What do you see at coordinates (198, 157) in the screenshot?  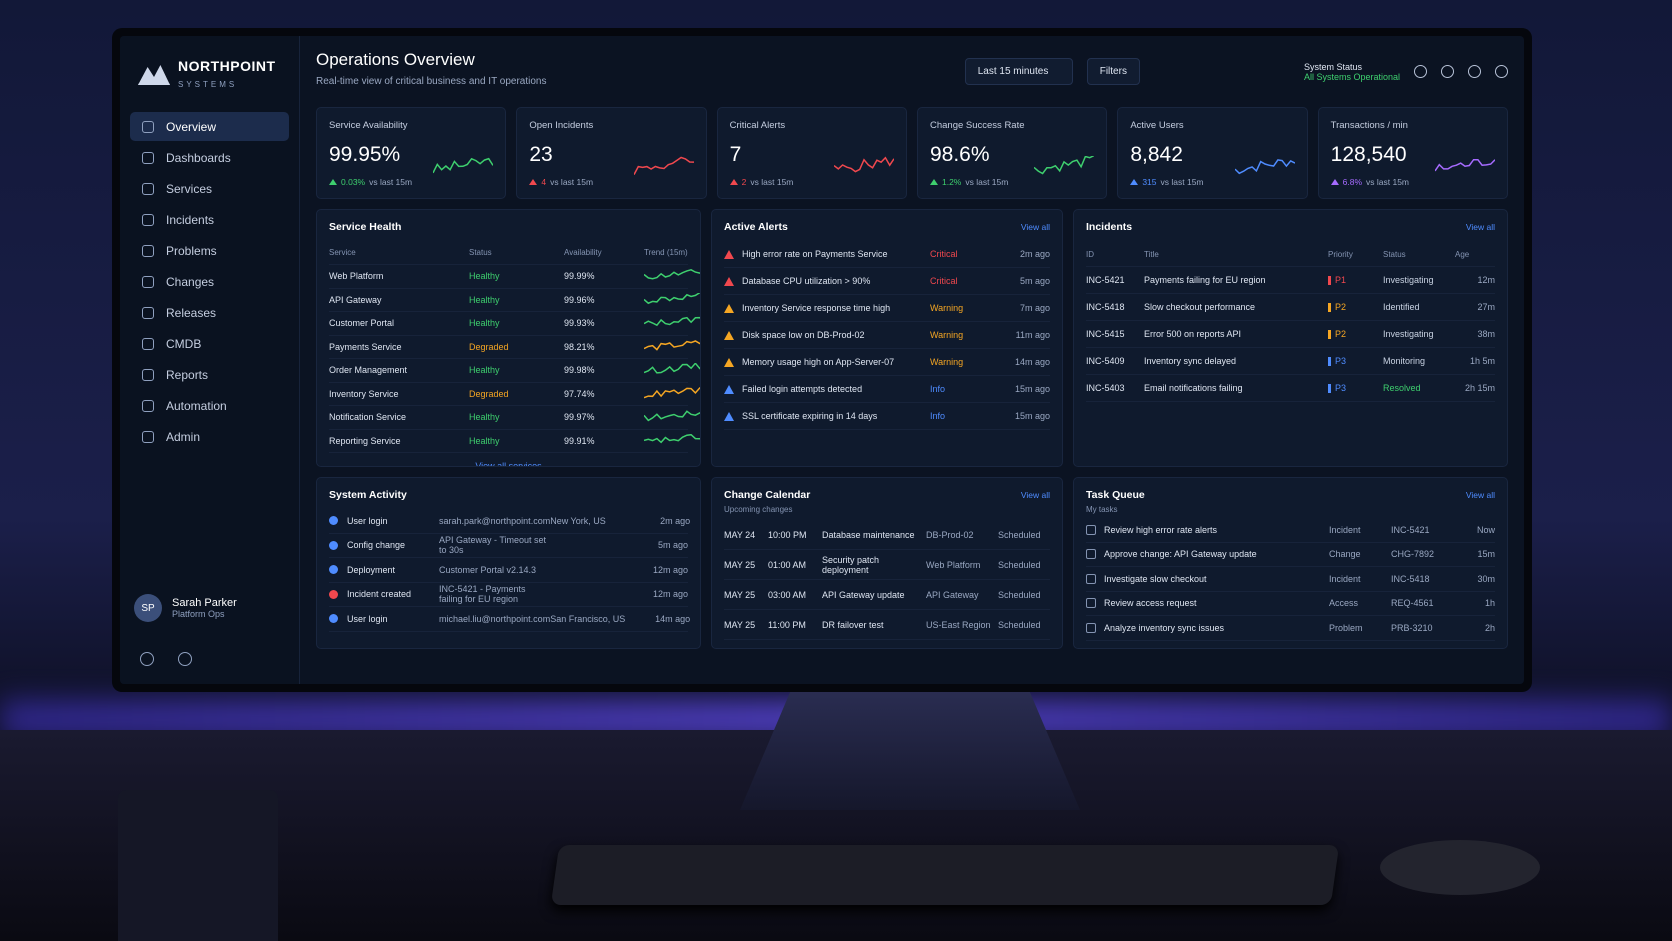 I see `nav-label: Dashboards` at bounding box center [198, 157].